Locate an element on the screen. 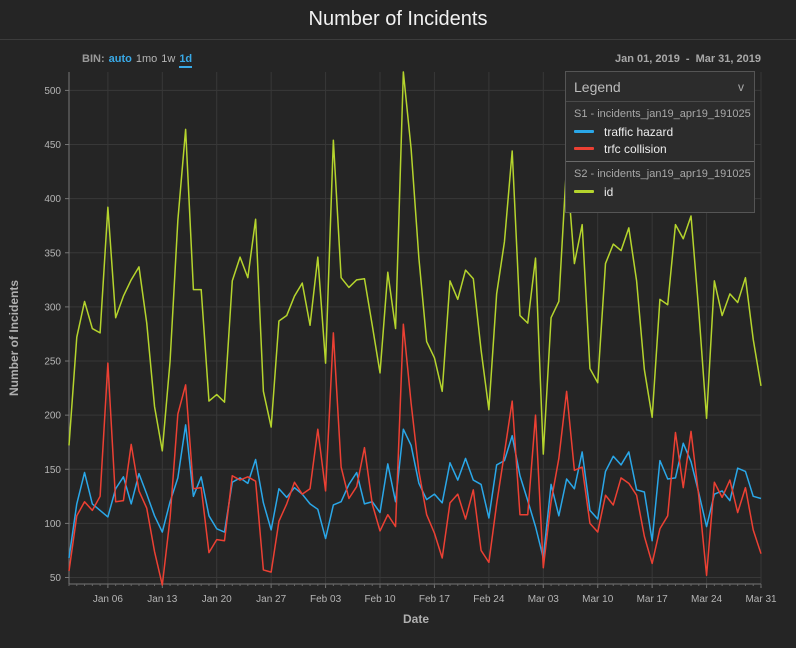 This screenshot has height=648, width=796. y-axis-label: Number of Incidents is located at coordinates (14, 338).